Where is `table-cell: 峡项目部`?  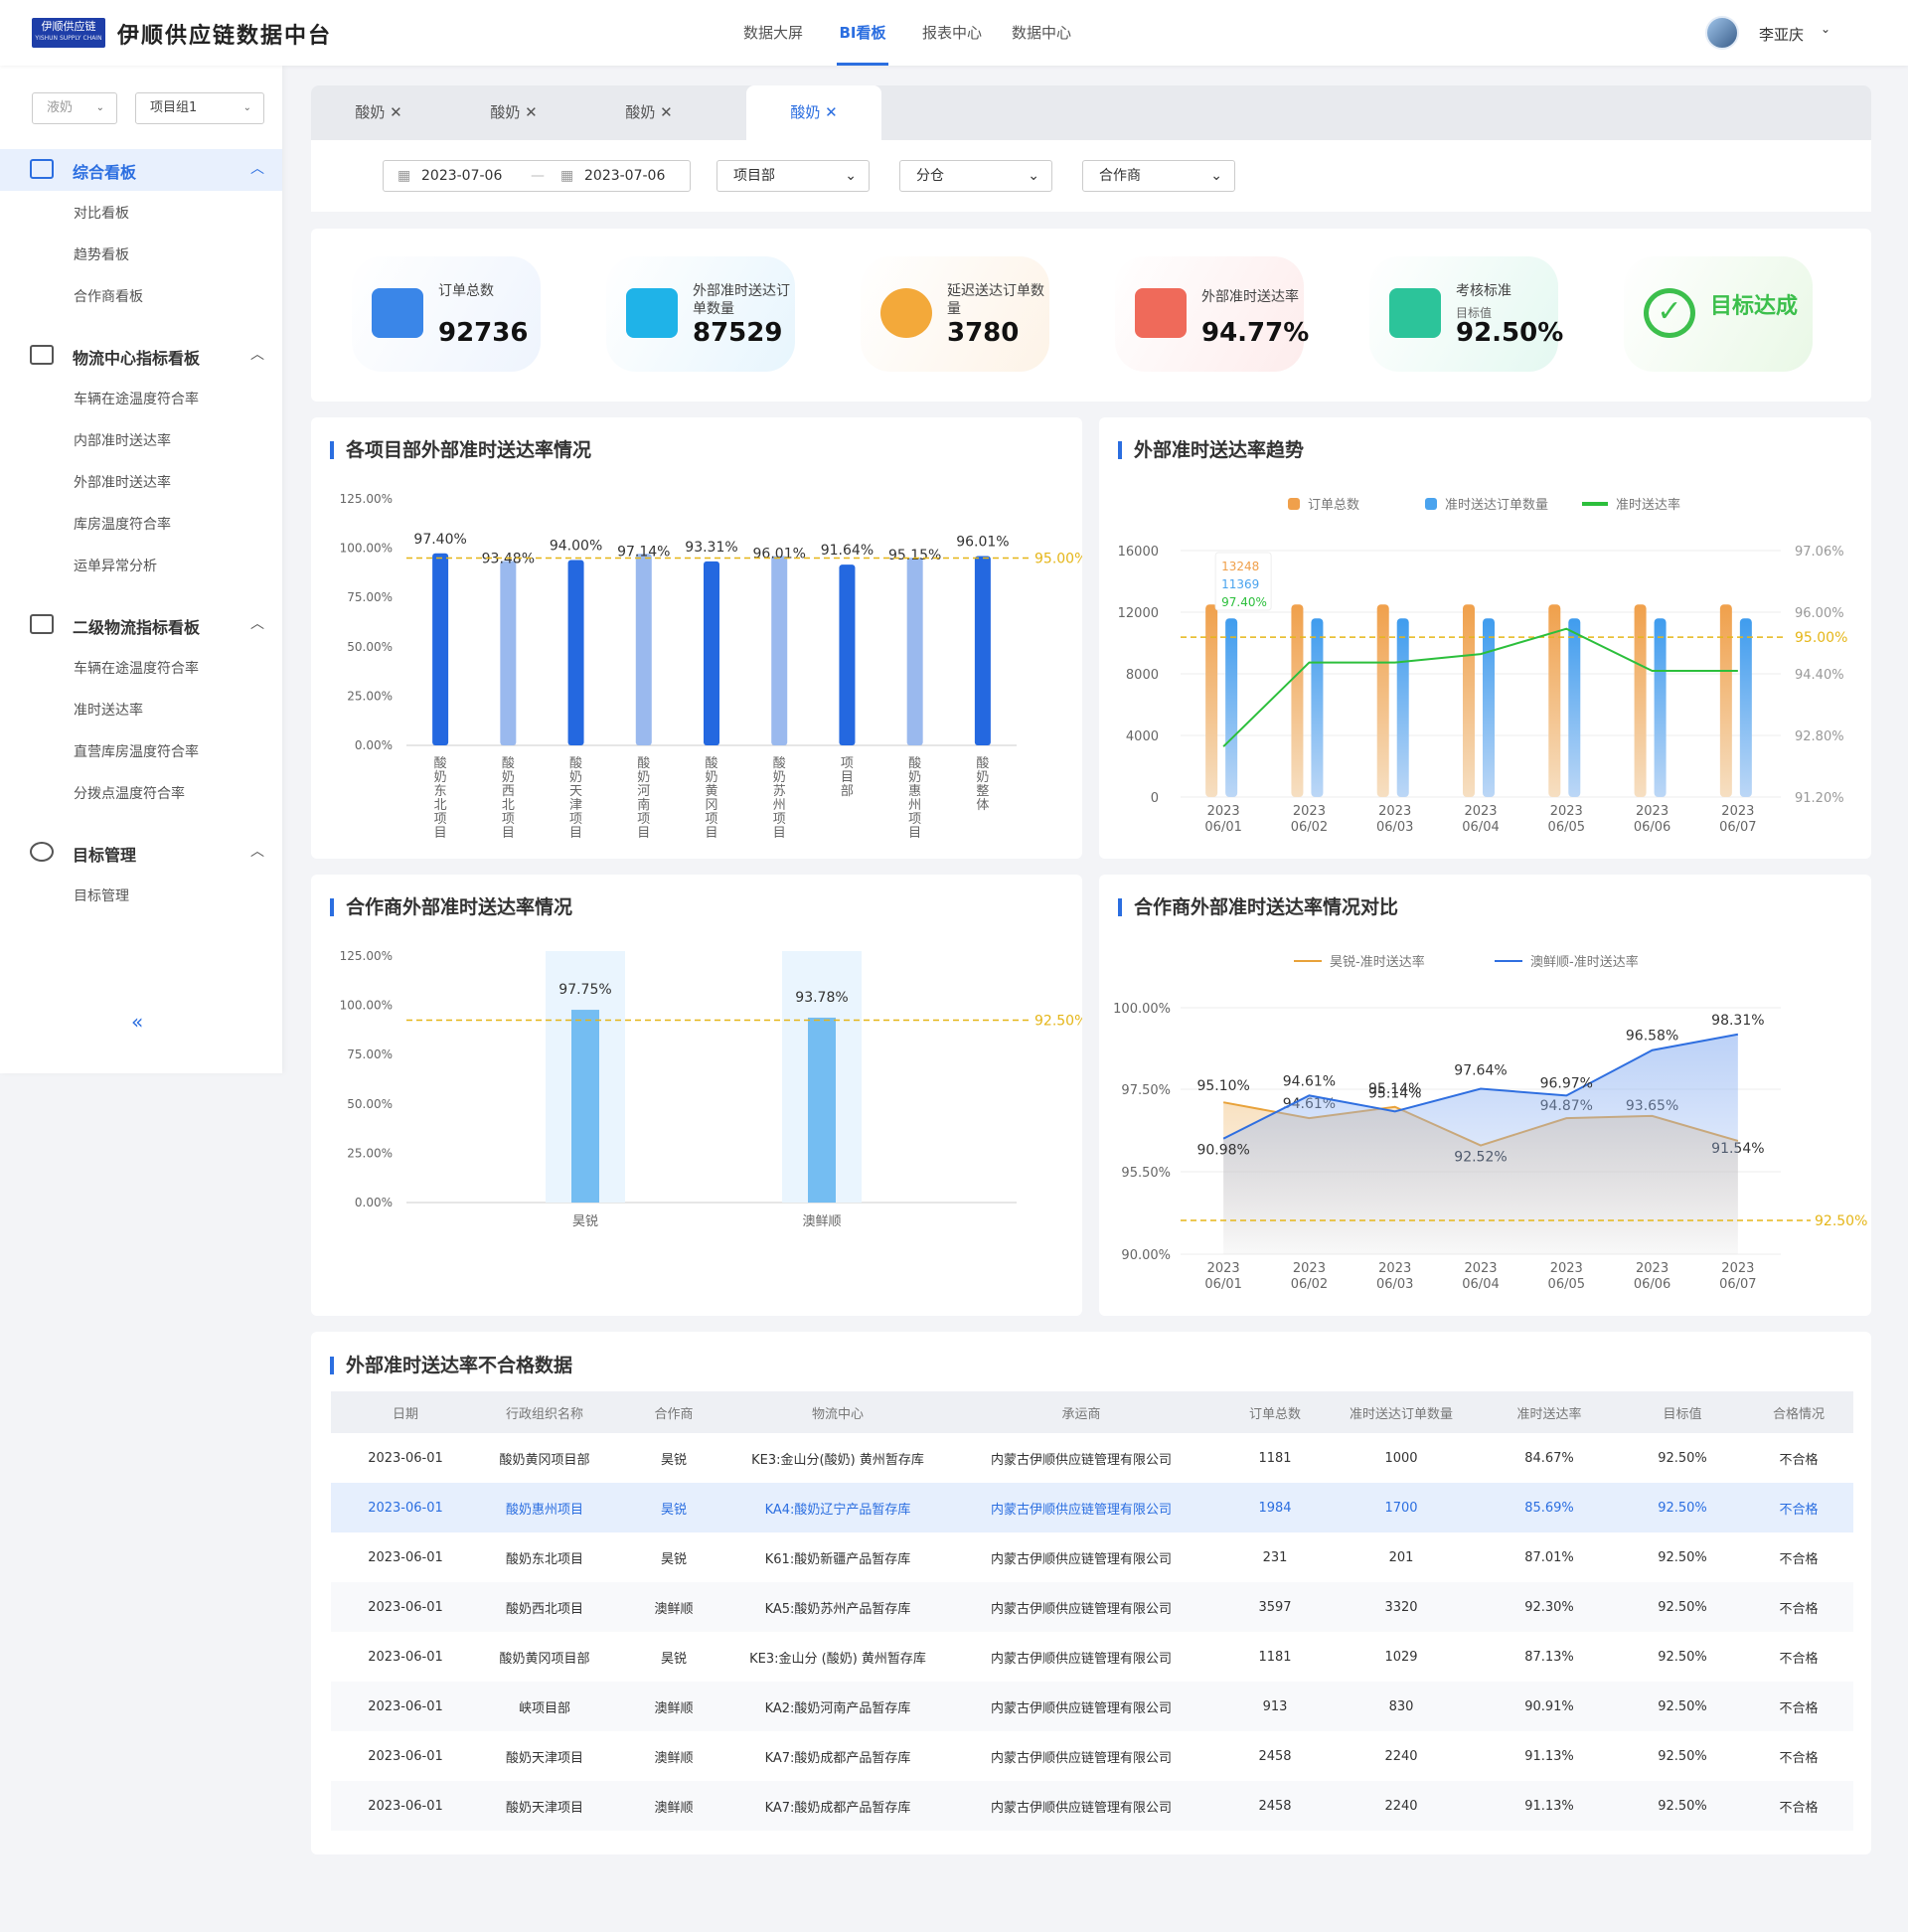 table-cell: 峡项目部 is located at coordinates (544, 1706).